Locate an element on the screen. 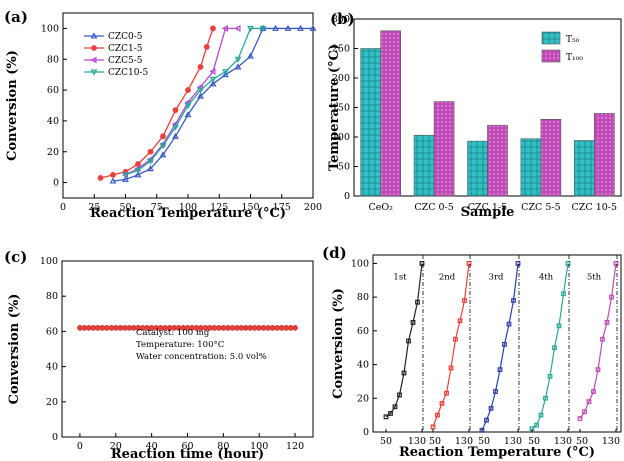 The height and width of the screenshot is (461, 624). category-label: CZC 10-5 is located at coordinates (595, 207).